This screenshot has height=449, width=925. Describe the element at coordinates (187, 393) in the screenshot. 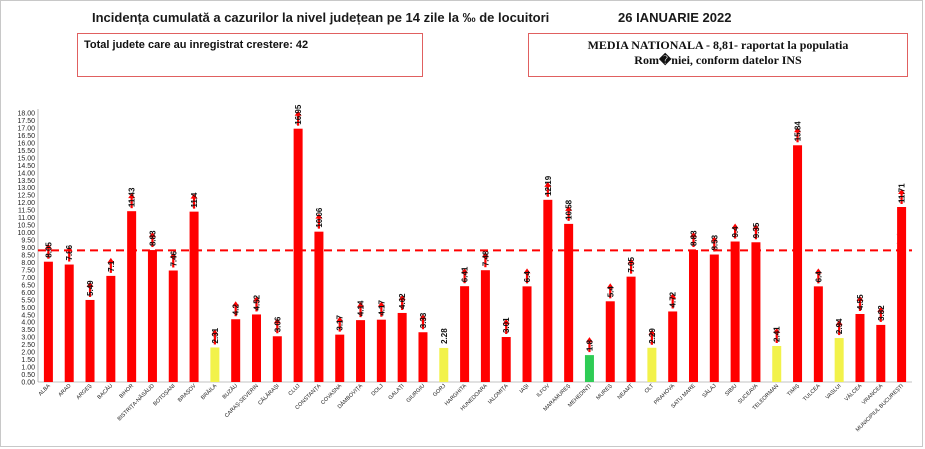

I see `x-category-label: BRAȘOV` at that location.